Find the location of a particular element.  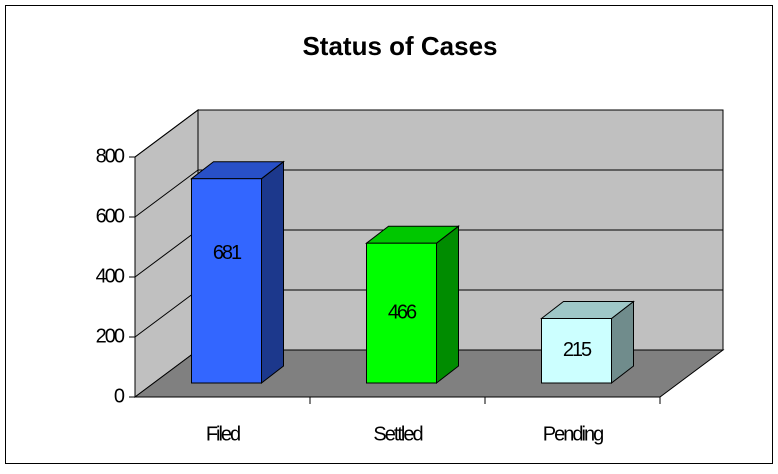

x-tick-label: Pending is located at coordinates (573, 434).